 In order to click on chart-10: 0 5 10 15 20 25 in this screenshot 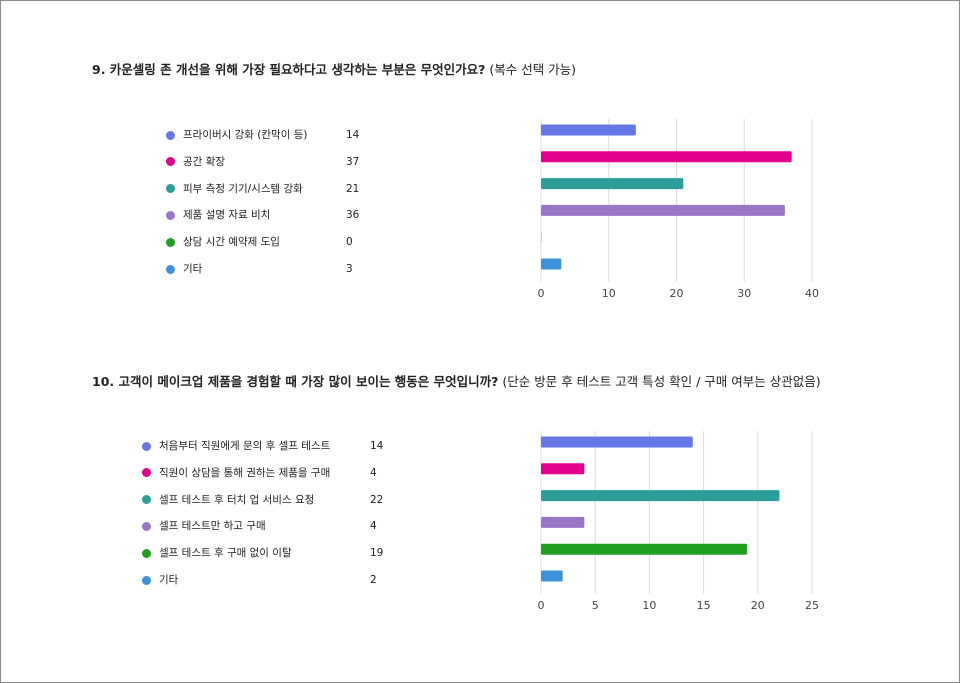, I will do `click(678, 521)`.